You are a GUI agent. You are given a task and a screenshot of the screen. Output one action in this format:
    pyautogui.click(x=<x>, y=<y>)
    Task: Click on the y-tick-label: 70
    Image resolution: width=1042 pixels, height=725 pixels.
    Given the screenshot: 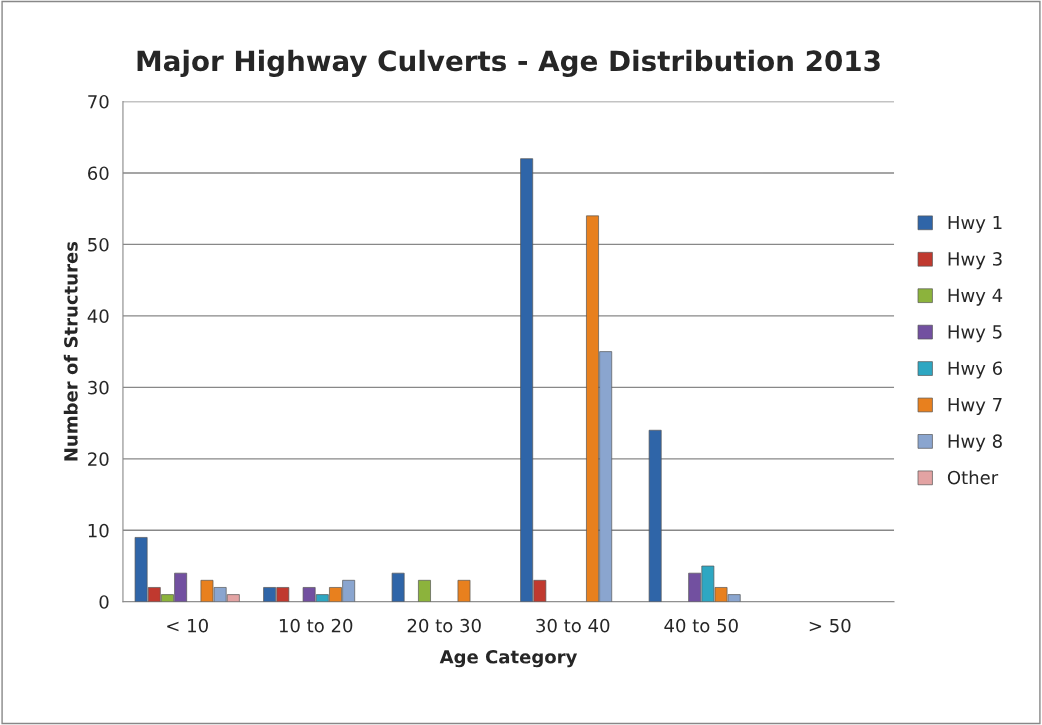 What is the action you would take?
    pyautogui.click(x=98, y=101)
    